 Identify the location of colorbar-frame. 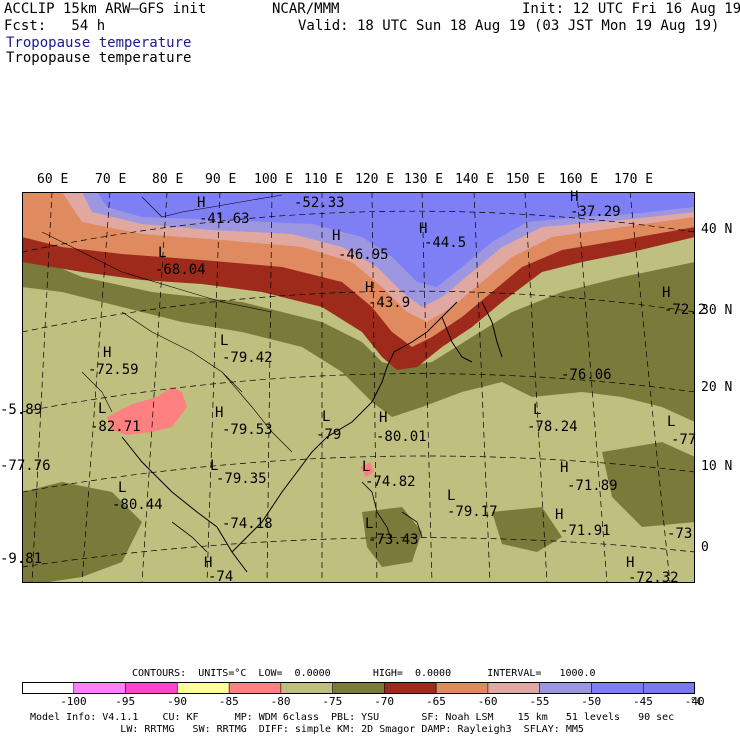
(358, 688).